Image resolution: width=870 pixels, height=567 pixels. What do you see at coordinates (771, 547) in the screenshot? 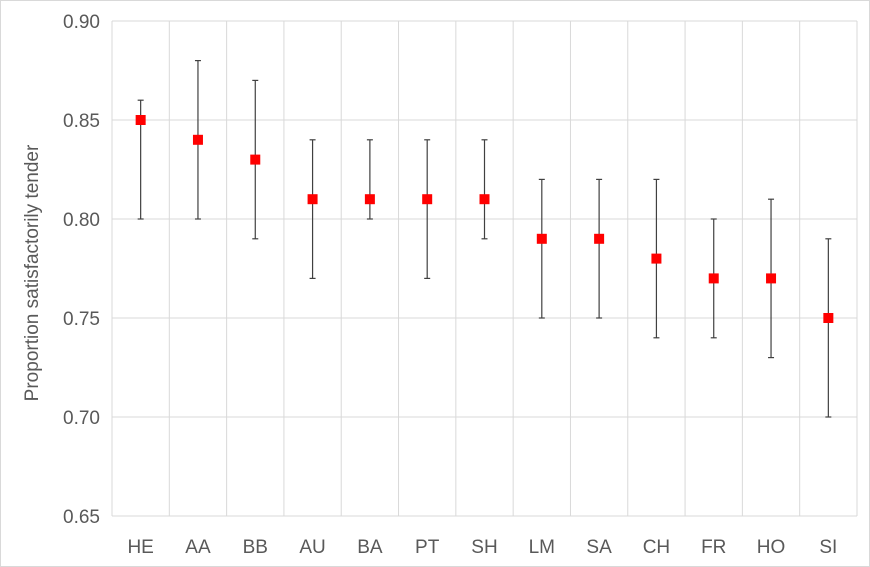
I see `x-tick-label: HO` at bounding box center [771, 547].